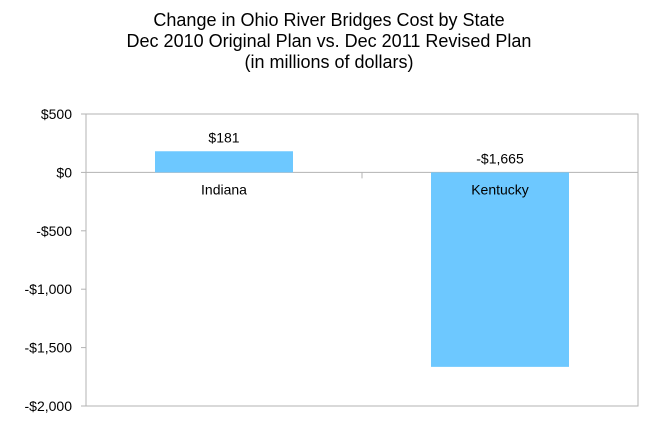 This screenshot has width=658, height=436. I want to click on data-label-indiana: $181, so click(223, 137).